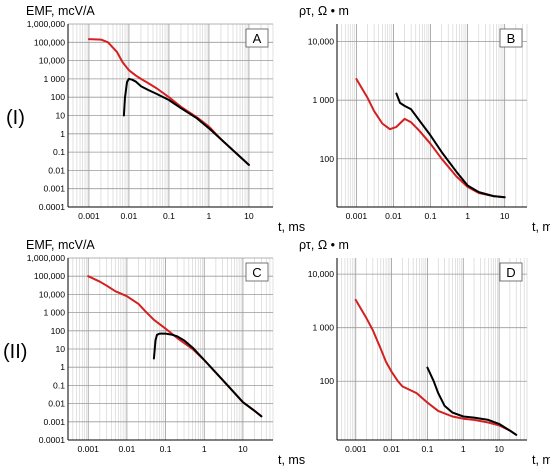 The height and width of the screenshot is (473, 550). Describe the element at coordinates (56, 170) in the screenshot. I see `panel-a-ytick-label: 0.01` at that location.